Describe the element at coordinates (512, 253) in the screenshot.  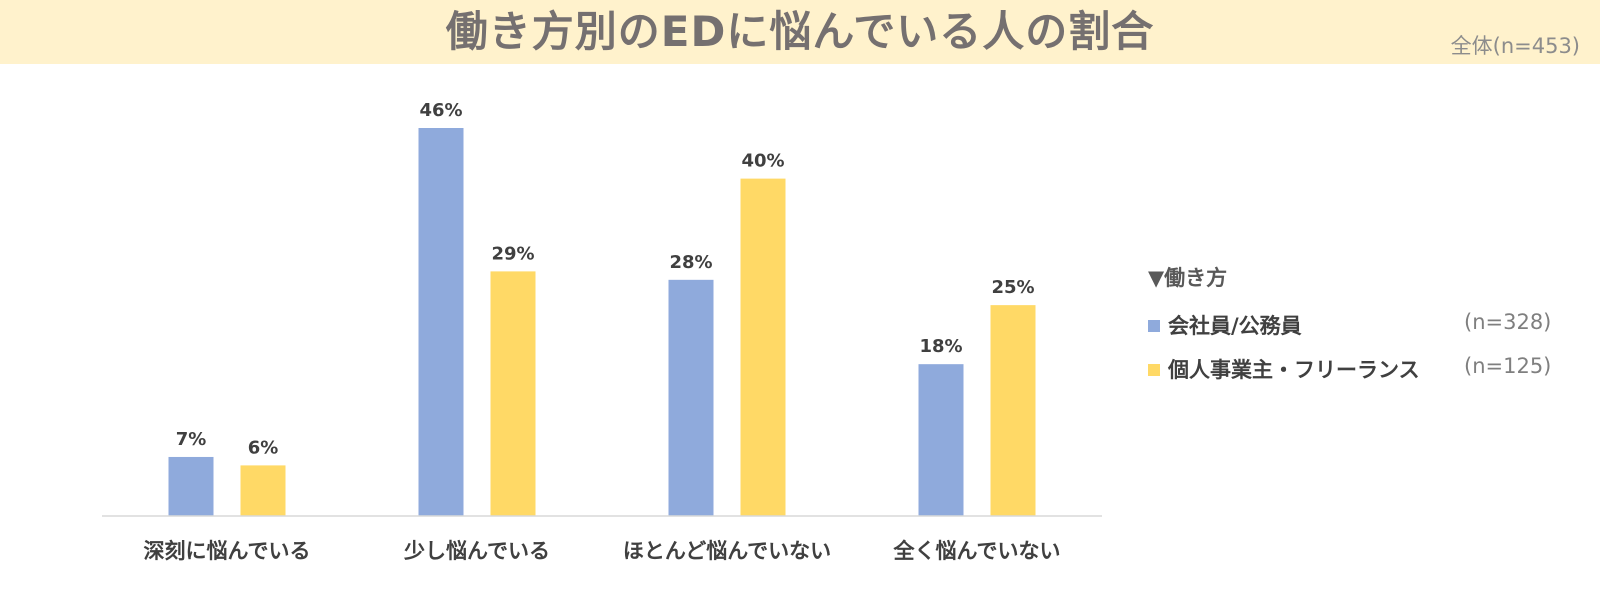
I see `value-label-freelance-2: 29%` at that location.